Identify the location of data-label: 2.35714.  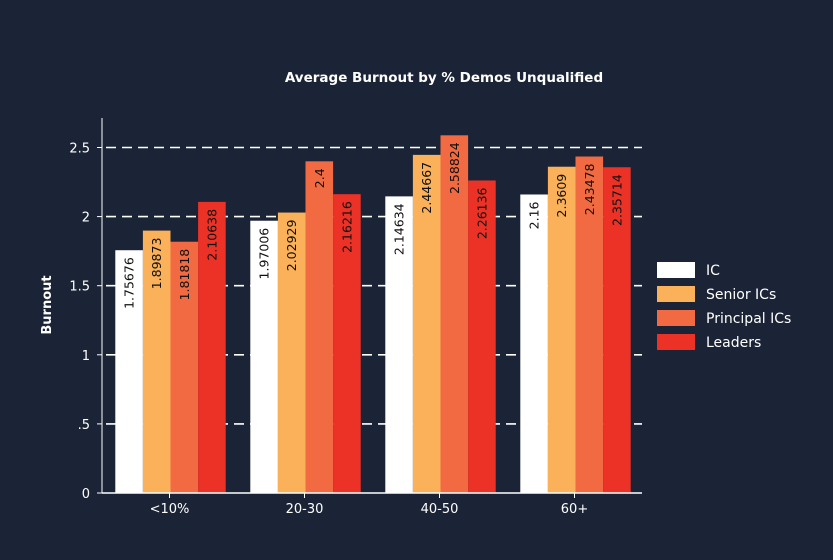
(616, 200).